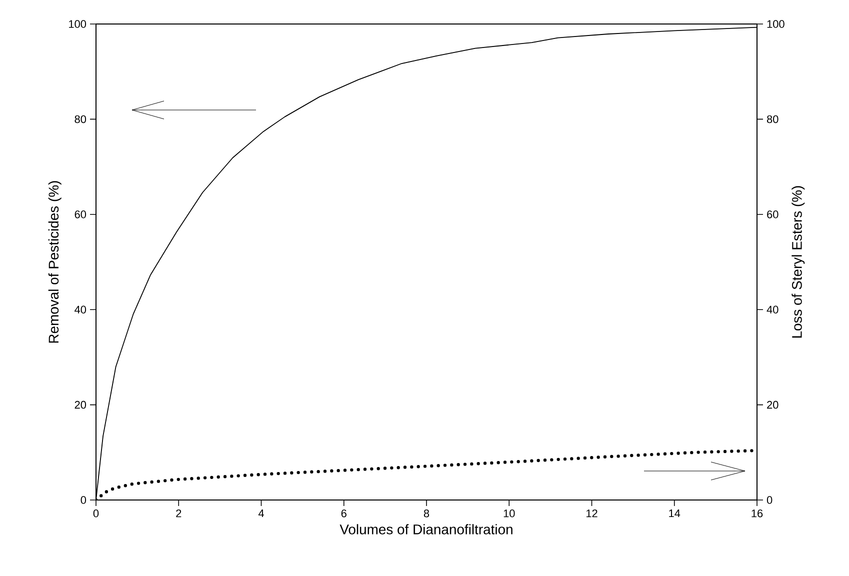 This screenshot has width=849, height=576. Describe the element at coordinates (772, 119) in the screenshot. I see `y2-tick-label: 80` at that location.